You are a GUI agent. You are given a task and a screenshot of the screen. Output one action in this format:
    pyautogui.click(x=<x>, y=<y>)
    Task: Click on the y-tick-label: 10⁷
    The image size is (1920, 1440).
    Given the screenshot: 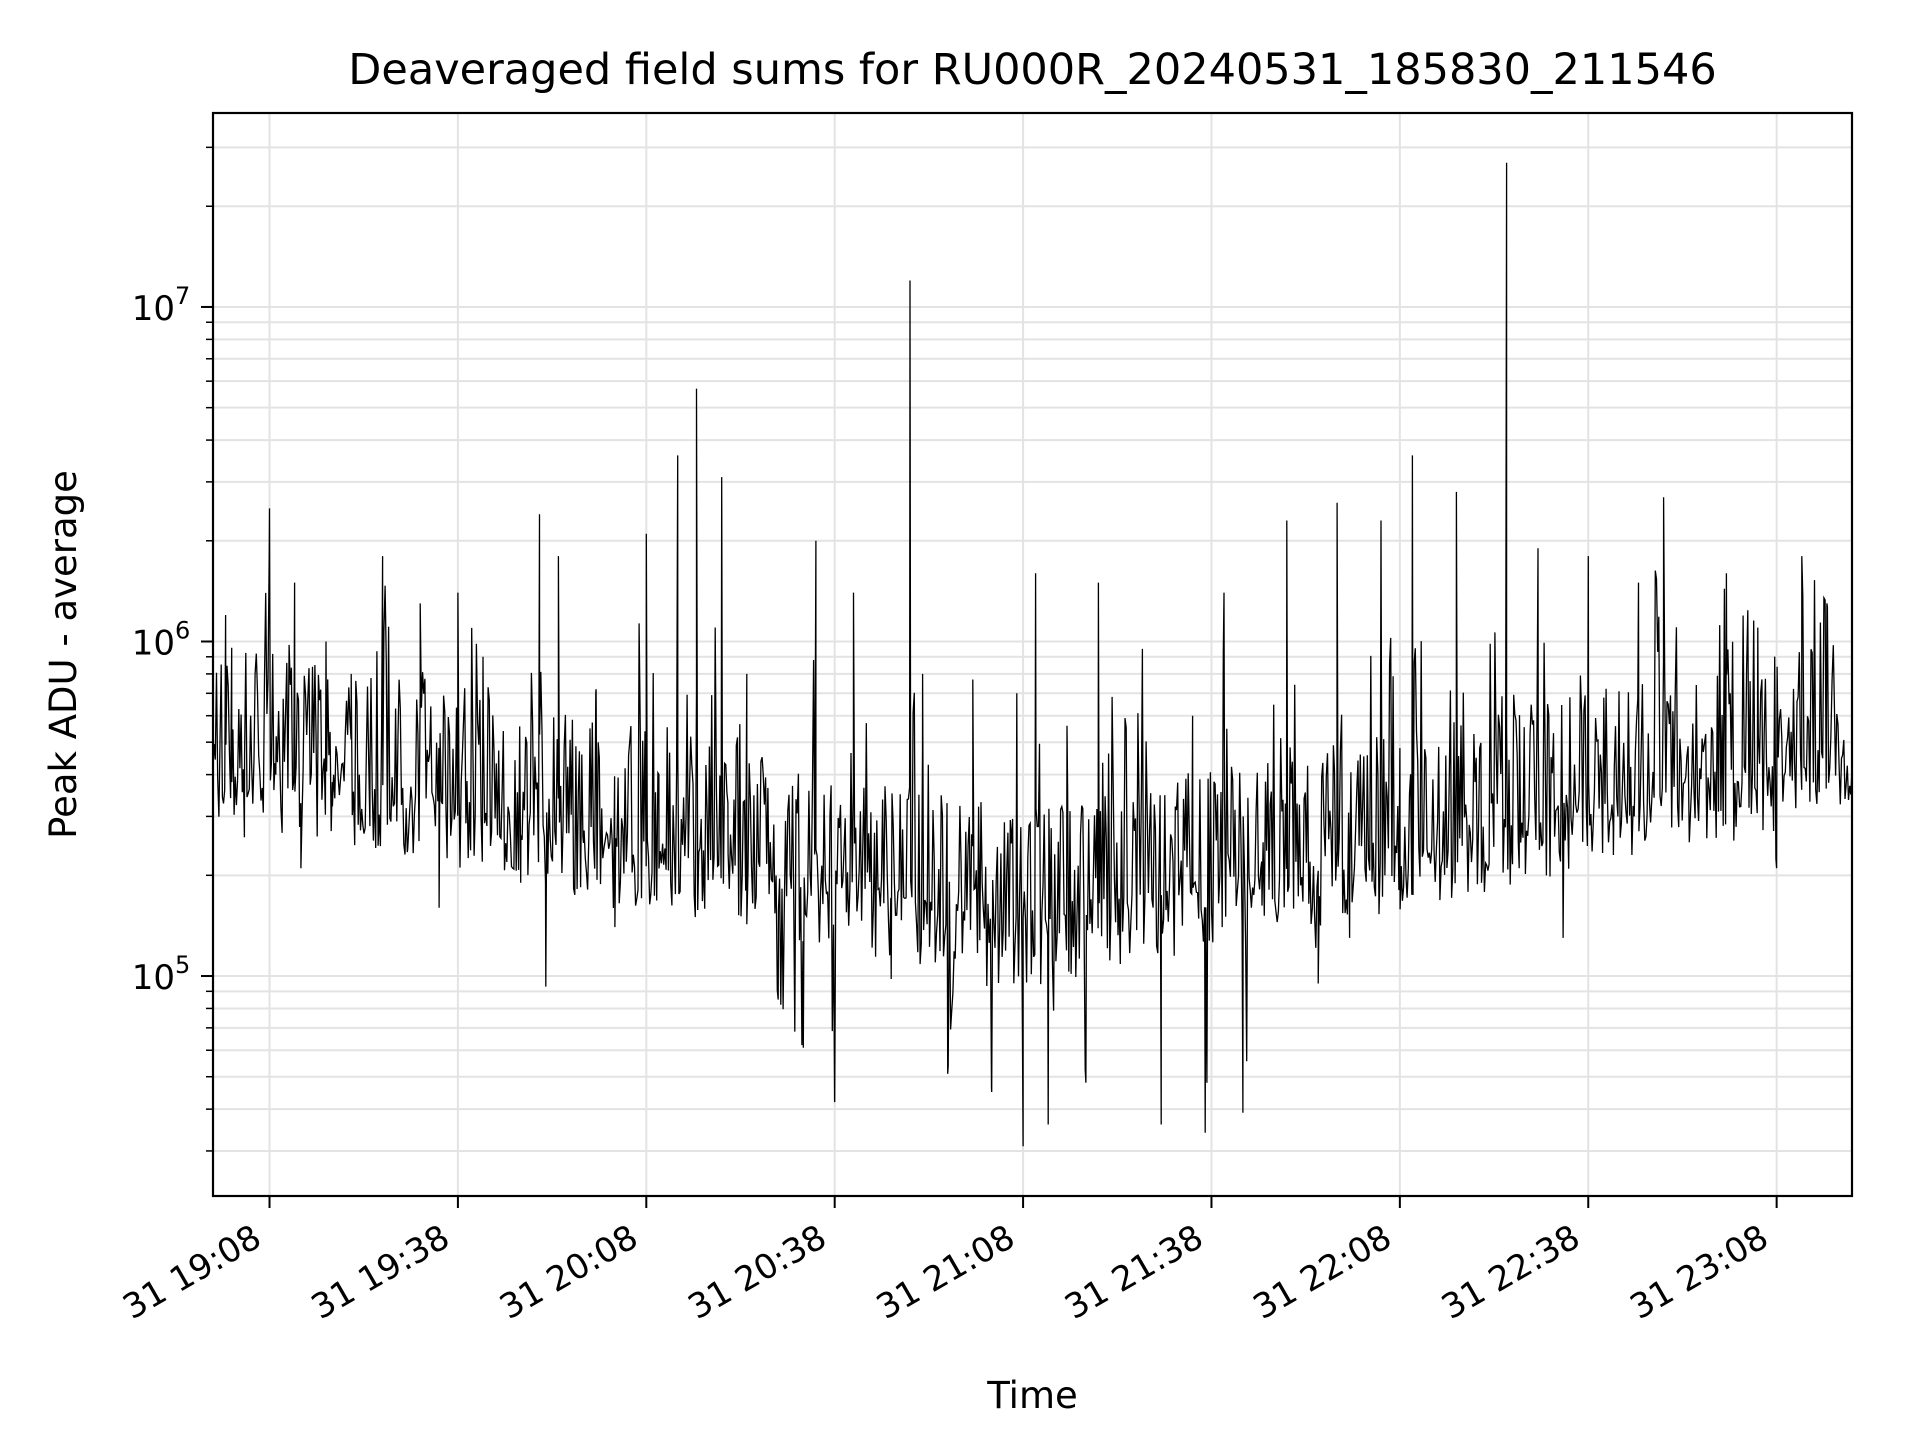 What is the action you would take?
    pyautogui.click(x=161, y=305)
    